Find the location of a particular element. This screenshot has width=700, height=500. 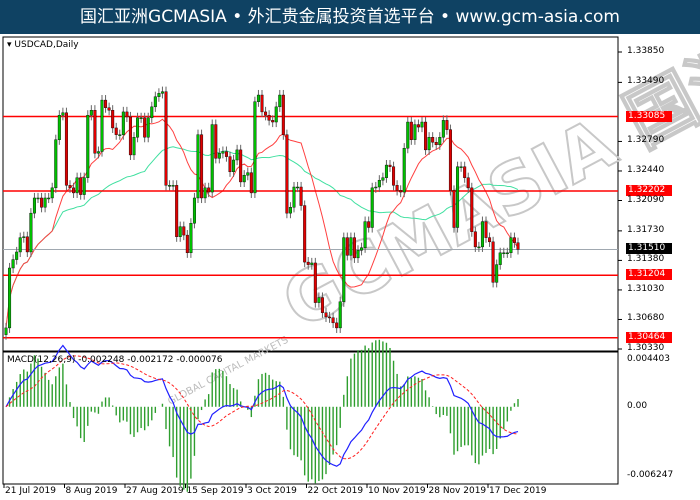

level-price-label: 1.33085 is located at coordinates (649, 116).